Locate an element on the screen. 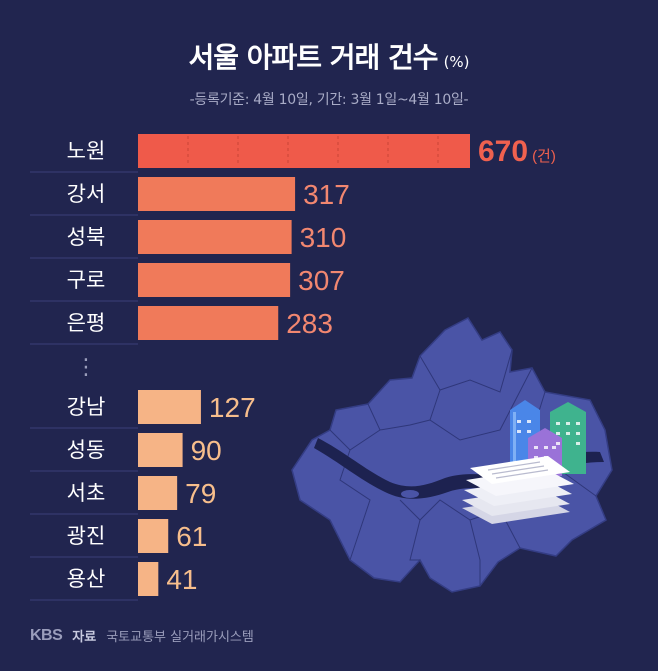  value-unit: (건) is located at coordinates (544, 156).